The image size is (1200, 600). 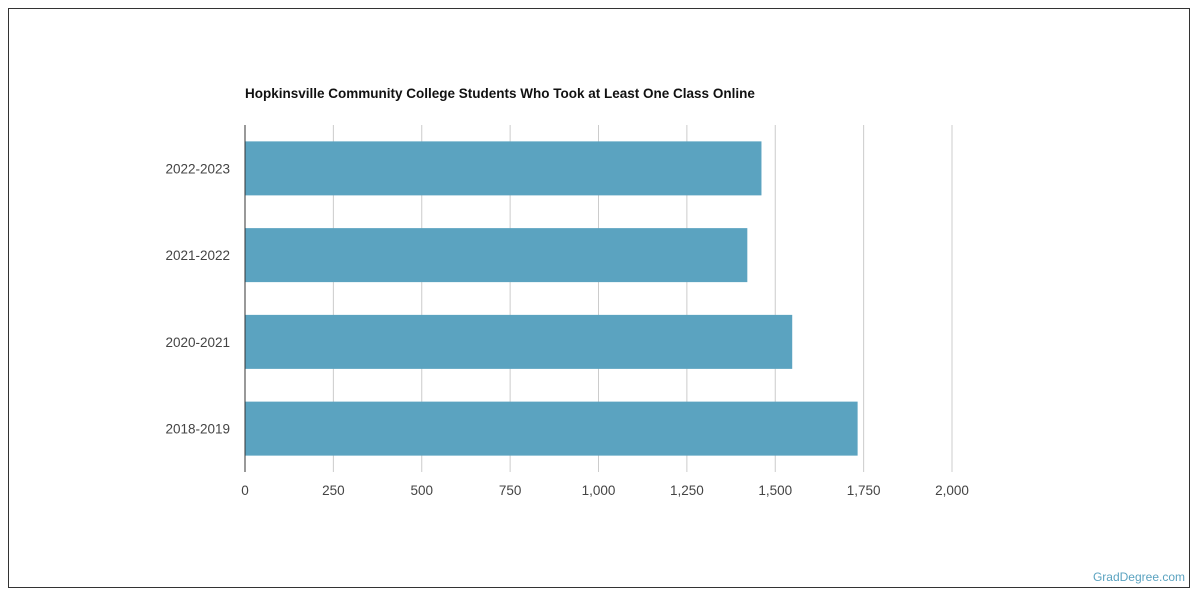 What do you see at coordinates (197, 168) in the screenshot?
I see `y-category-label: 2022-2023` at bounding box center [197, 168].